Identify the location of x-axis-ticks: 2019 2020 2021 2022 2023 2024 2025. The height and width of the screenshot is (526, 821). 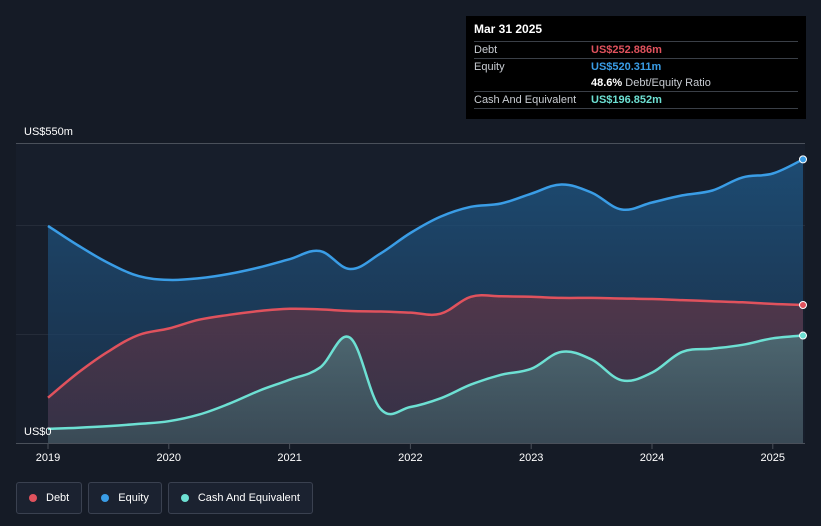
(410, 453).